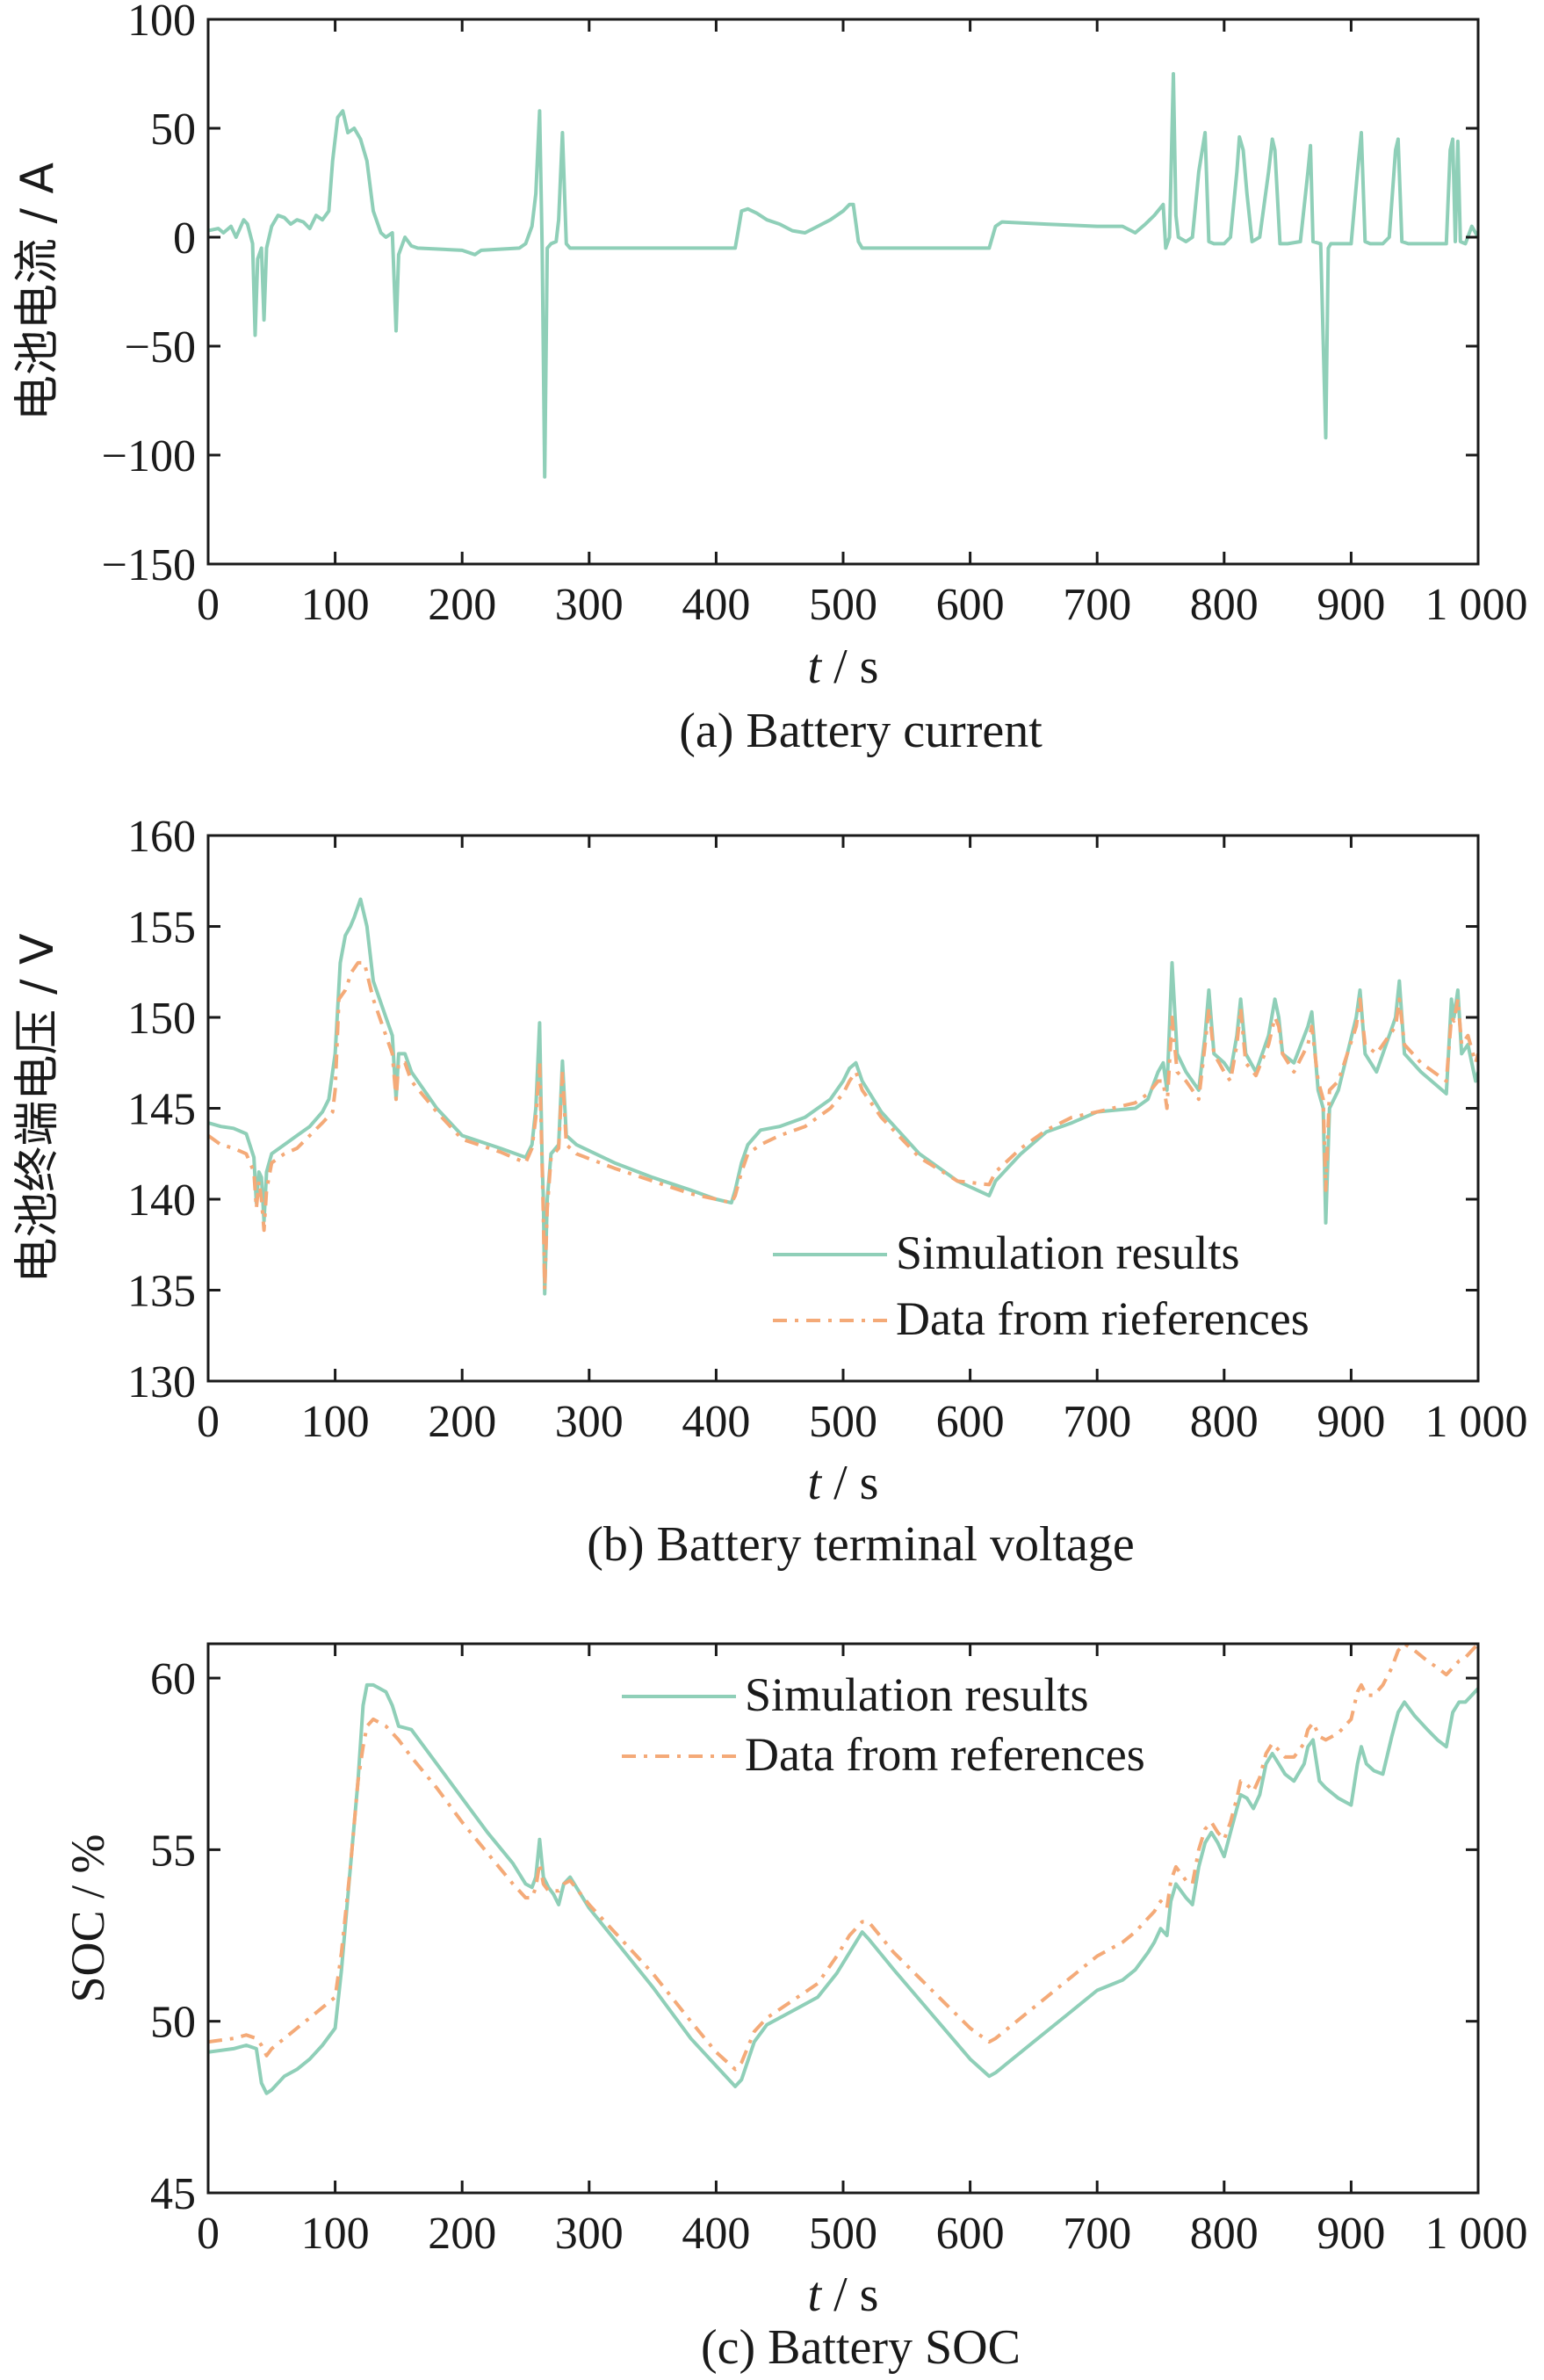 The width and height of the screenshot is (1544, 2380). I want to click on y-tick-label: −100, so click(149, 456).